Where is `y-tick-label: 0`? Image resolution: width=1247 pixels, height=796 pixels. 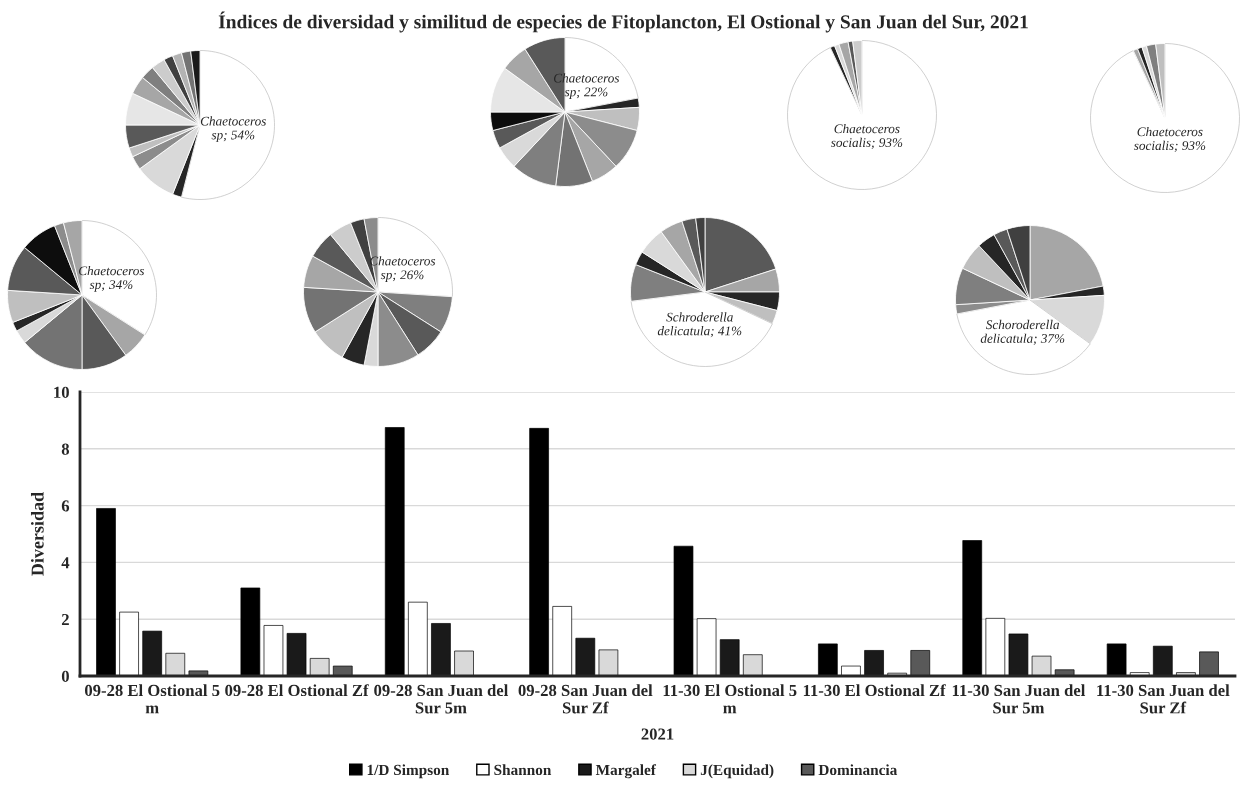
y-tick-label: 0 is located at coordinates (65, 676).